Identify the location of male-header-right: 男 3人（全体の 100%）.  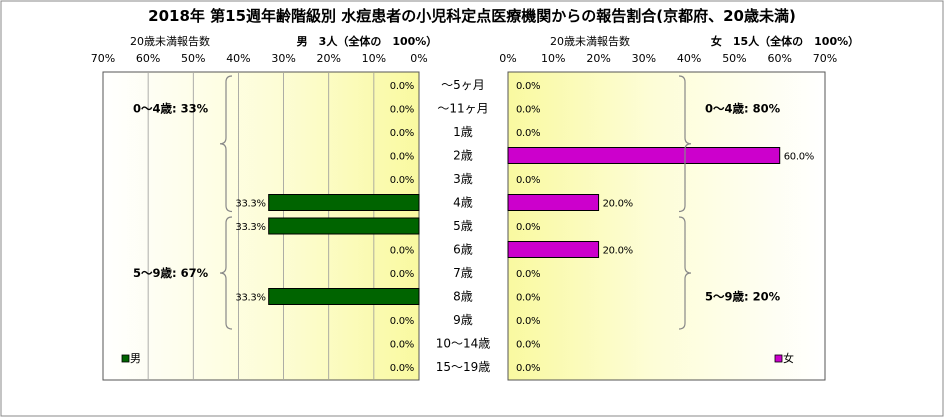
(367, 41).